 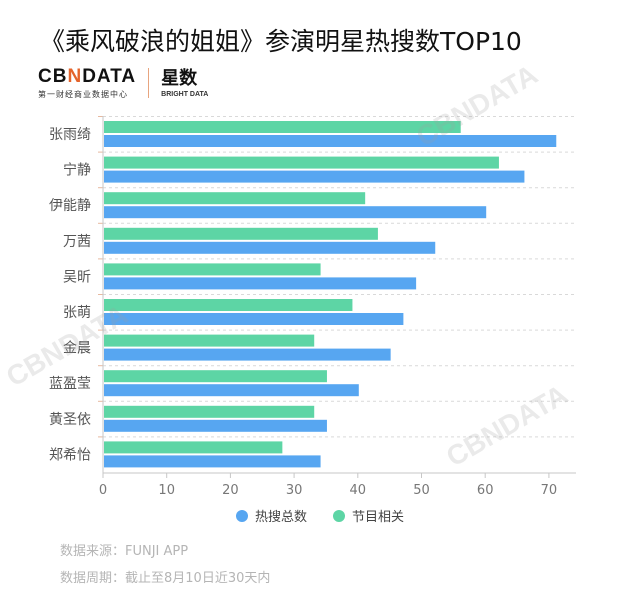 I want to click on legend-label: 热搜总数, so click(x=280, y=517).